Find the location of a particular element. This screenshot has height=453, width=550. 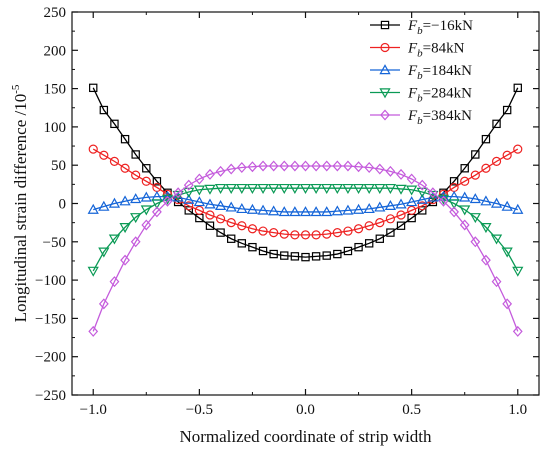

legend-label: Fb=284kN is located at coordinates (439, 95).